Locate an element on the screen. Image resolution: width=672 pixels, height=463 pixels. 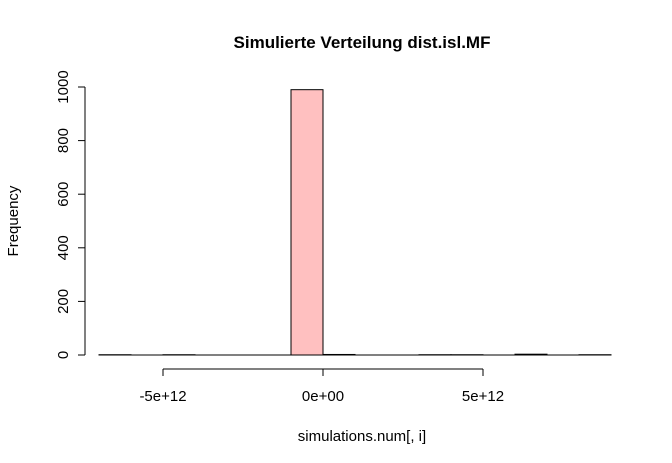
chart-title: Simulierte Verteilung dist.isl.MF is located at coordinates (362, 42).